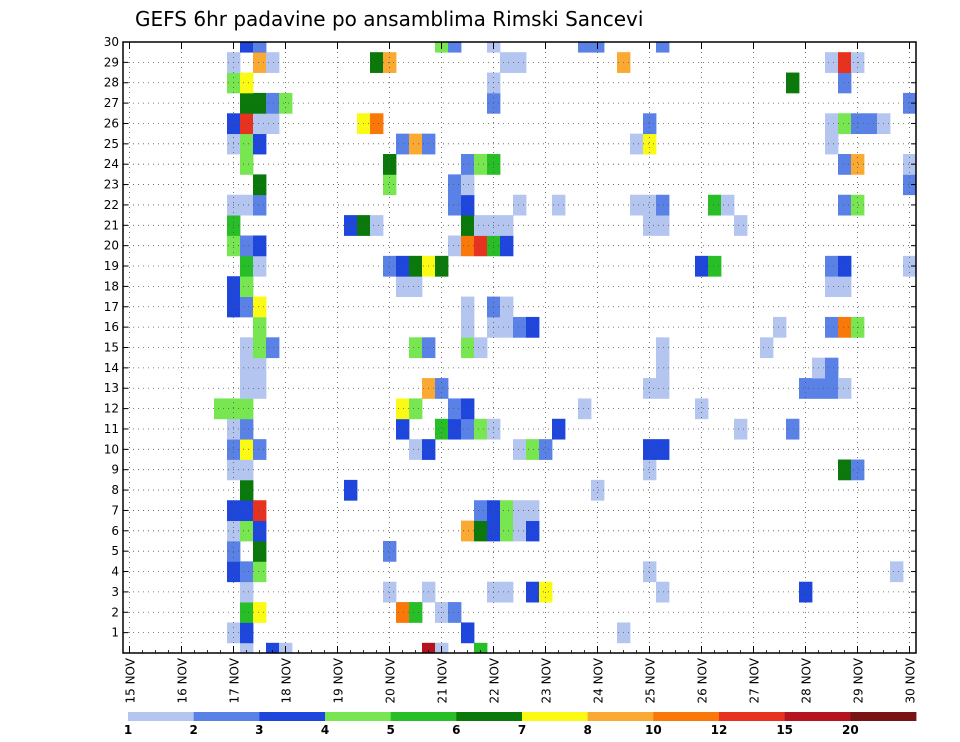 The height and width of the screenshot is (742, 960). Describe the element at coordinates (111, 307) in the screenshot. I see `y-tick-label: 17` at that location.